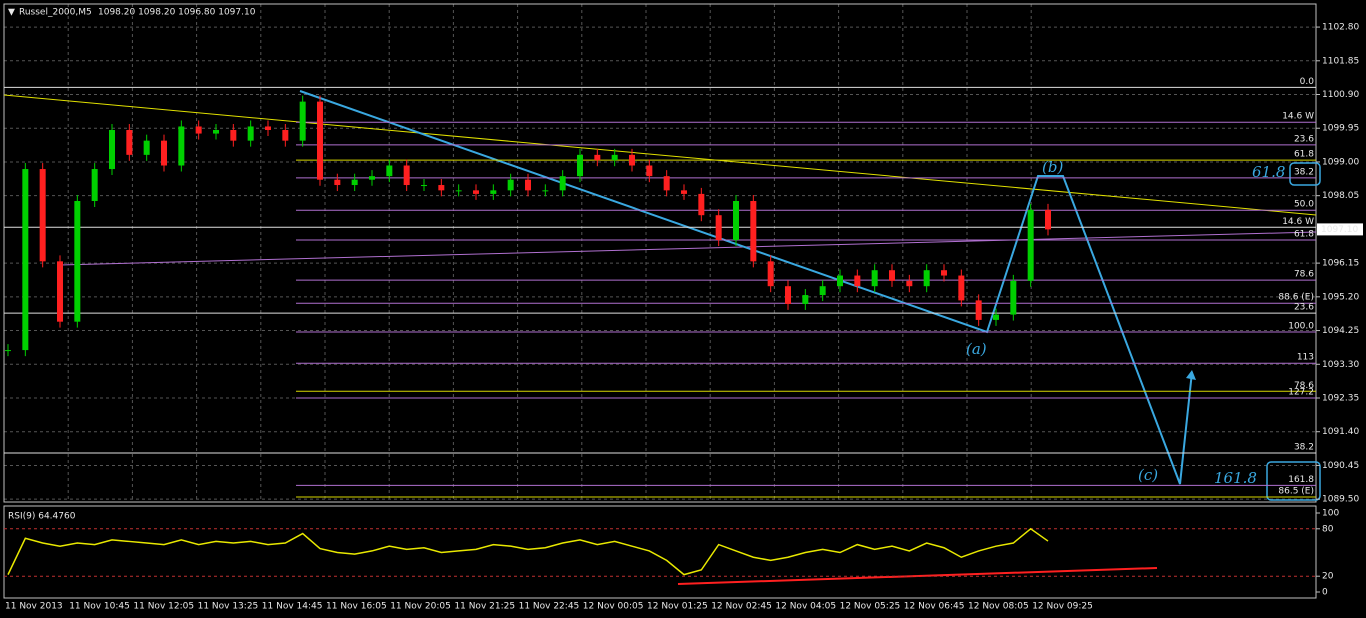  I want to click on symbol: Russel_2000,M5, so click(55, 13).